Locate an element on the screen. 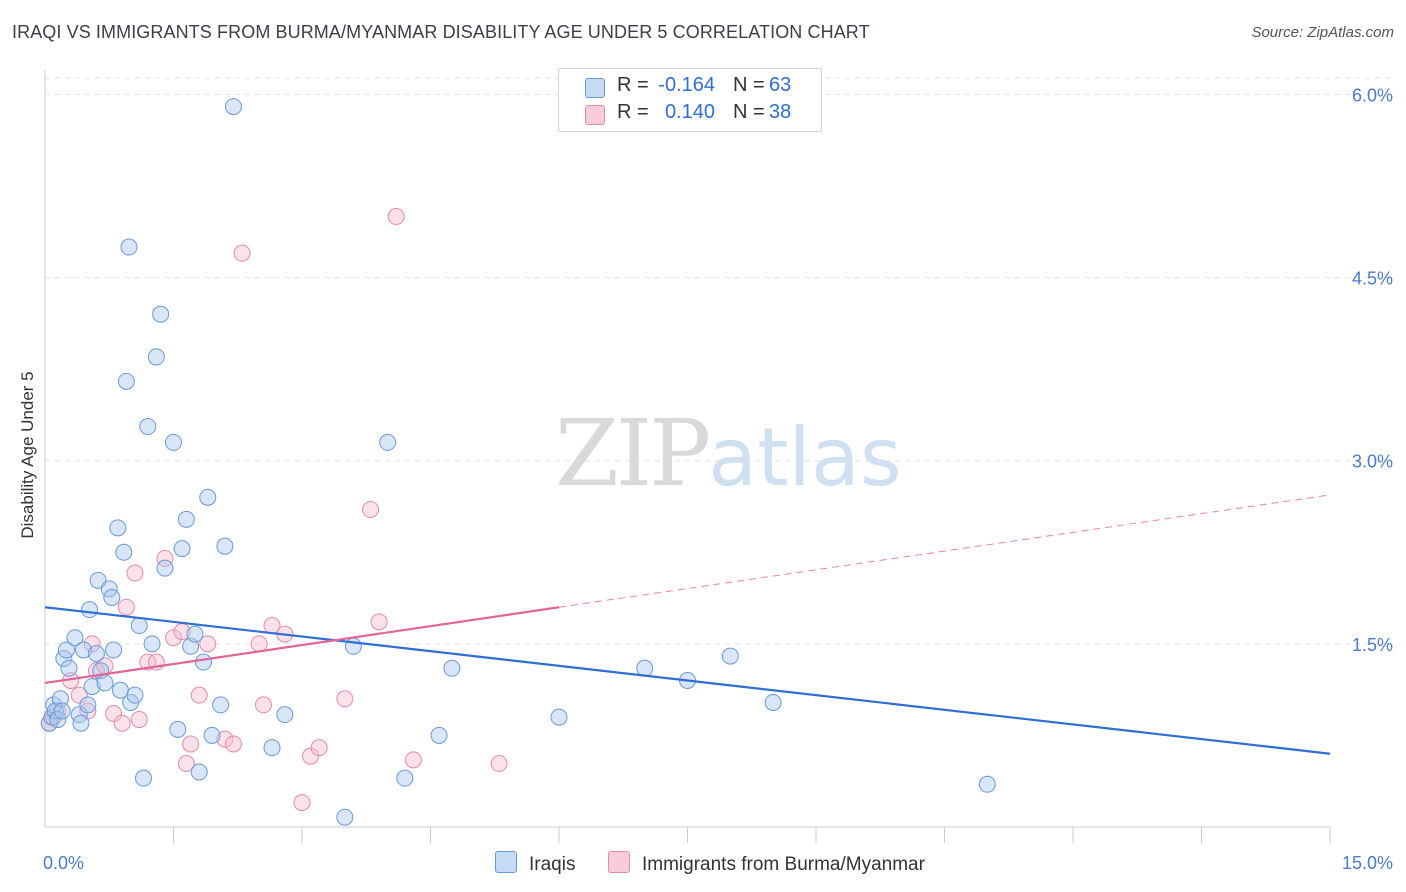  y-tick-label: 3.0% is located at coordinates (1372, 462).